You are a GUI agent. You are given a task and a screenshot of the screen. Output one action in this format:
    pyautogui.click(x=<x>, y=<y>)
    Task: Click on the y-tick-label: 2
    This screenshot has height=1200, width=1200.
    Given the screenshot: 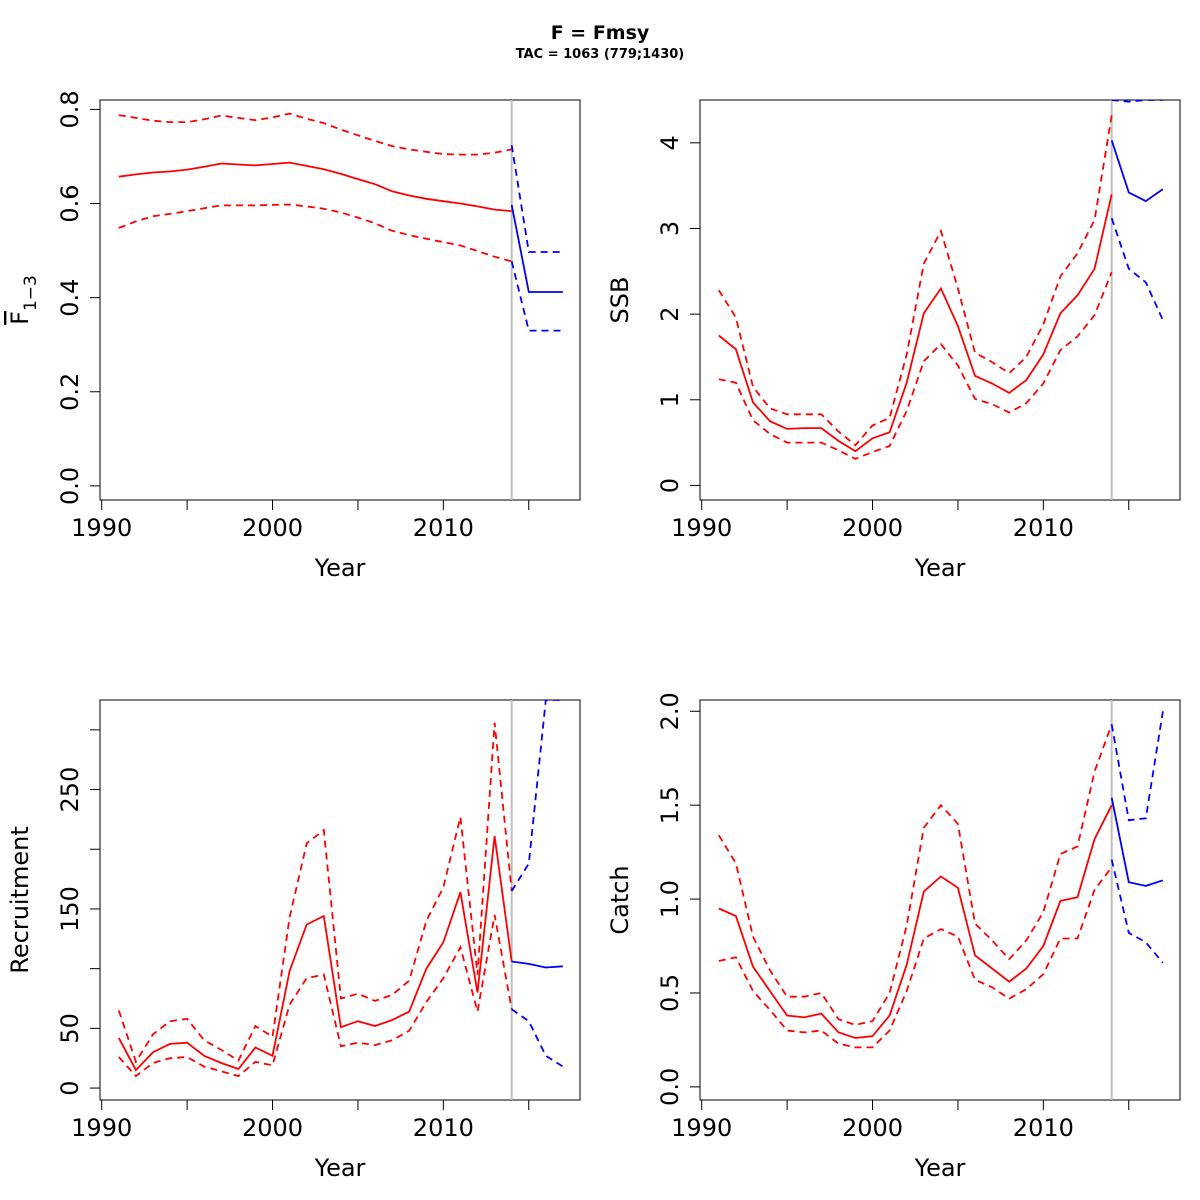 What is the action you would take?
    pyautogui.click(x=670, y=313)
    